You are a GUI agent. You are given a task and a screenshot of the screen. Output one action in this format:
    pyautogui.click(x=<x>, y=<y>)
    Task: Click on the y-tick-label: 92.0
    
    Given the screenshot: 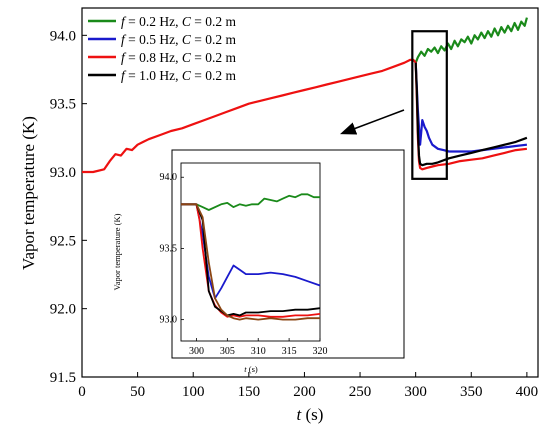 What is the action you would take?
    pyautogui.click(x=63, y=310)
    